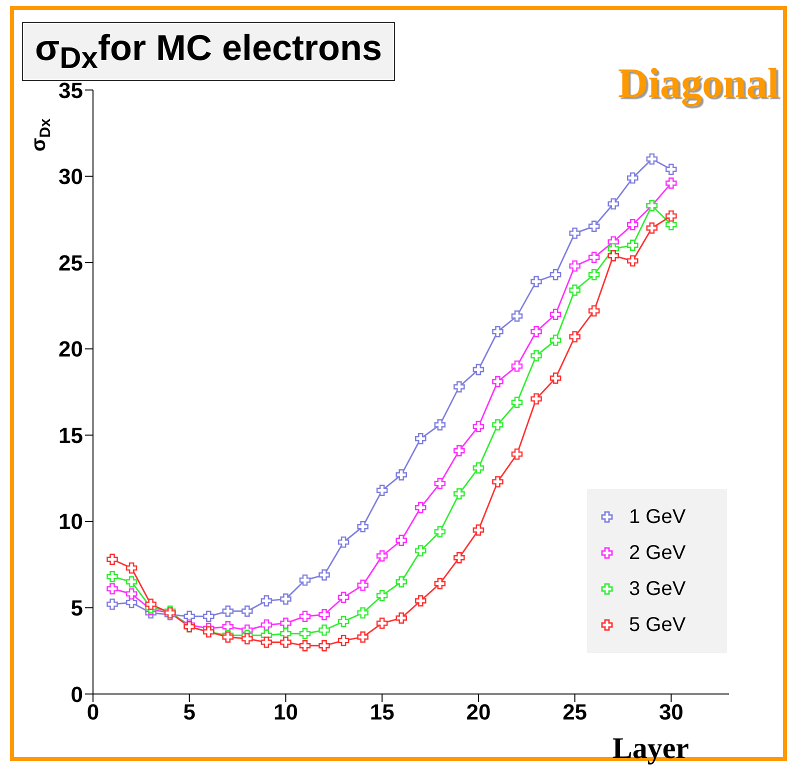  Describe the element at coordinates (650, 748) in the screenshot. I see `x-axis-title: Layer` at that location.